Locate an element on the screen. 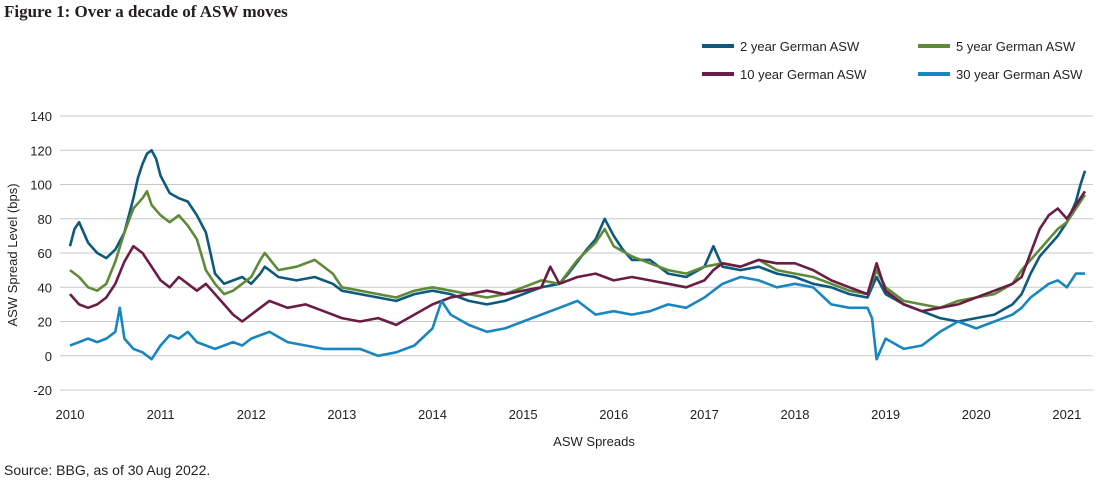 This screenshot has height=489, width=1100. y-tick-label: 100 is located at coordinates (41, 185).